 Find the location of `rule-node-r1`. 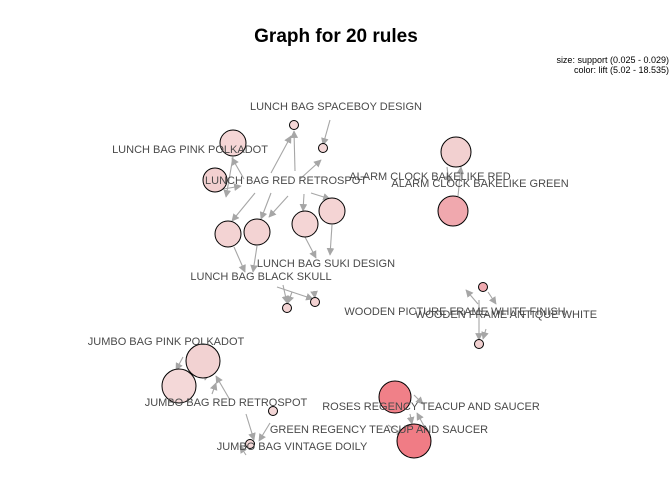

rule-node-r1 is located at coordinates (233, 143).